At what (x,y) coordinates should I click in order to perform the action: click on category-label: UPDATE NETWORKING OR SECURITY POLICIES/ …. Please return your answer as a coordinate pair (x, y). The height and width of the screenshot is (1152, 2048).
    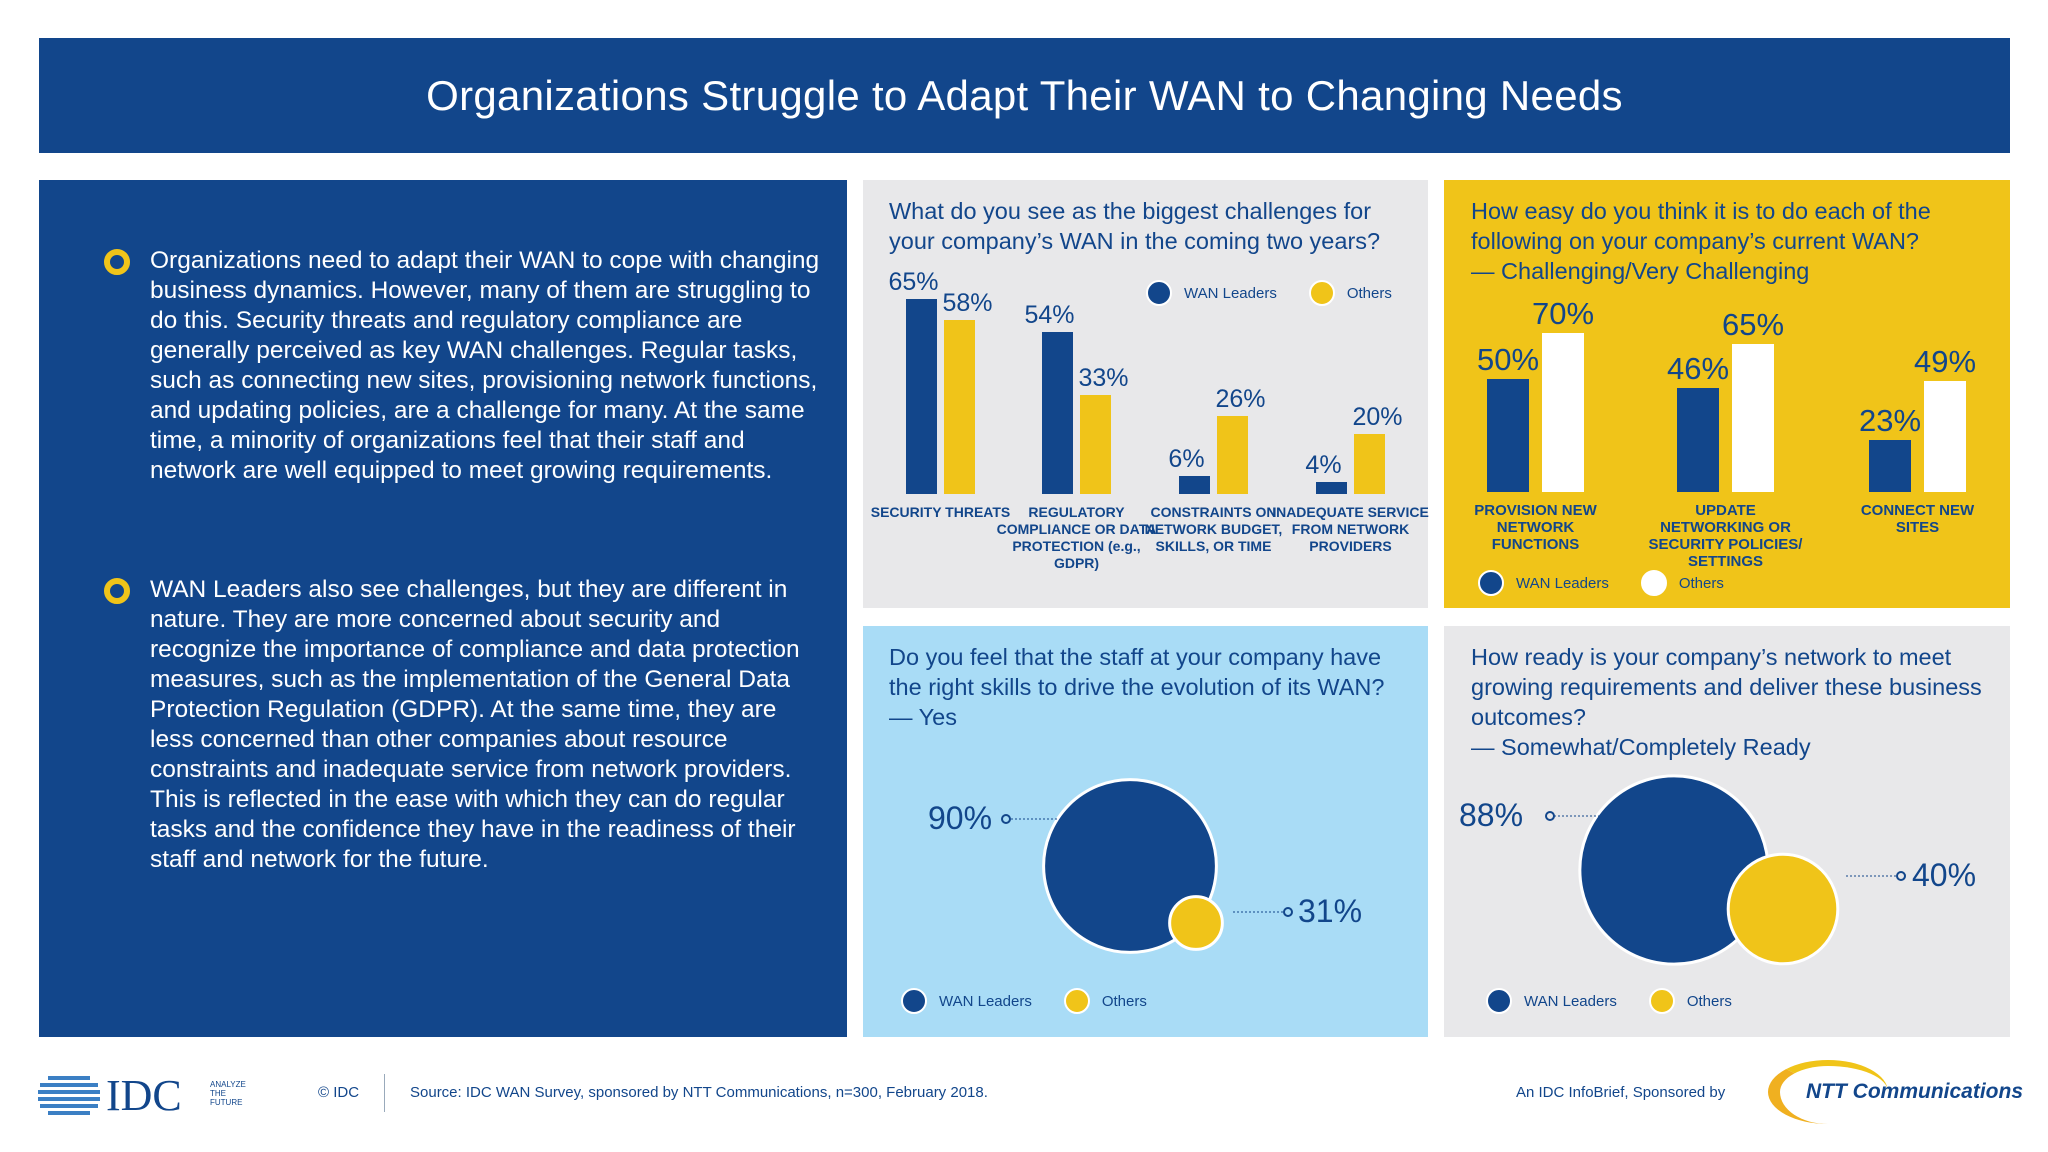
    Looking at the image, I should click on (1725, 536).